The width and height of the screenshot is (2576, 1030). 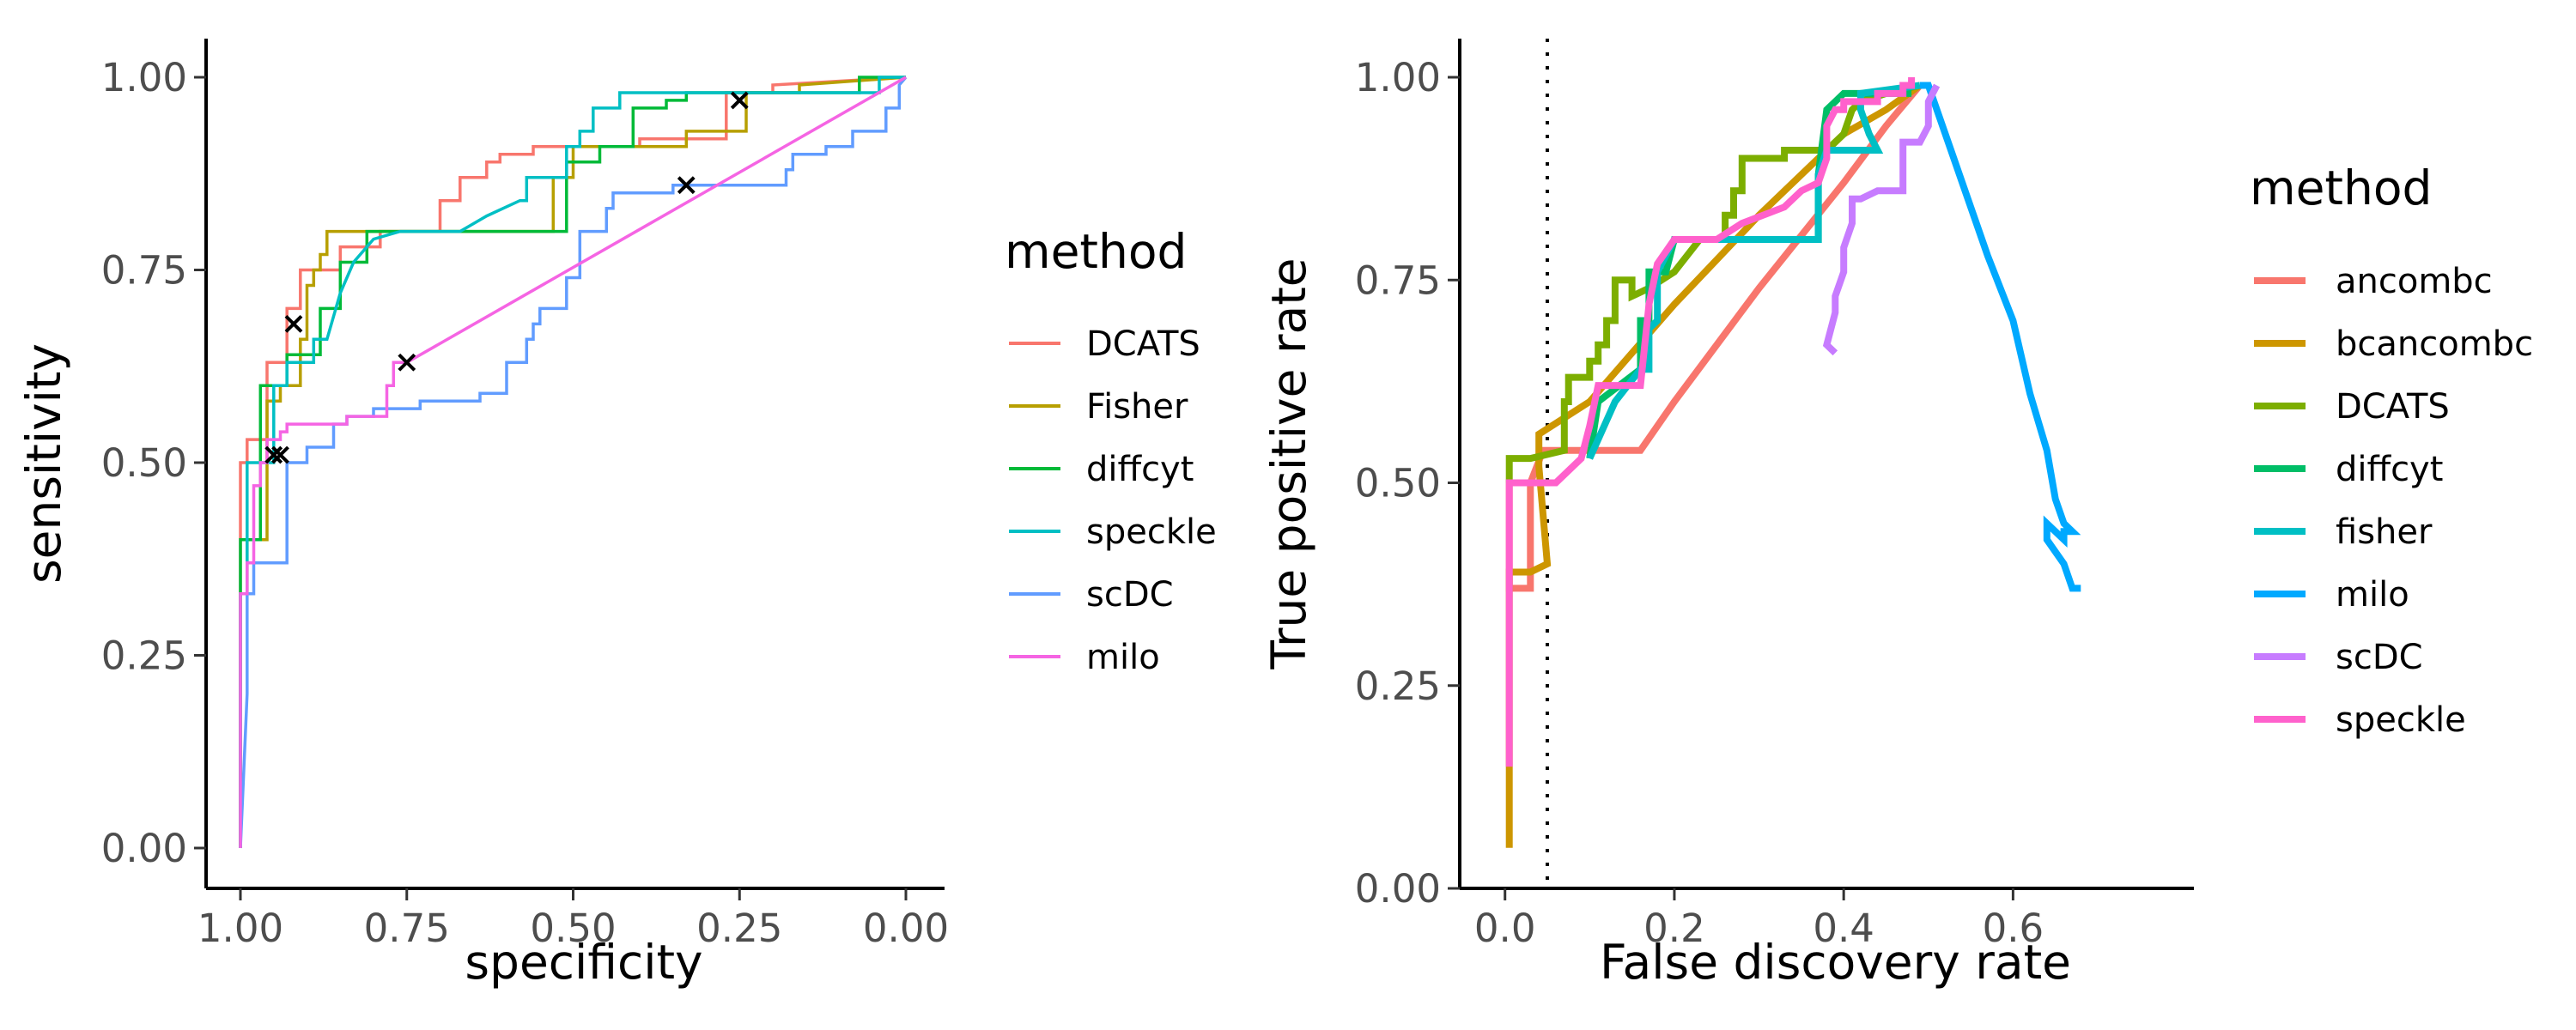 What do you see at coordinates (1143, 344) in the screenshot?
I see `p1-legend-label-dcats: DCATS` at bounding box center [1143, 344].